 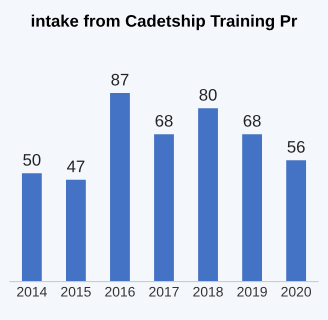 I want to click on data-label: 87, so click(x=119, y=80).